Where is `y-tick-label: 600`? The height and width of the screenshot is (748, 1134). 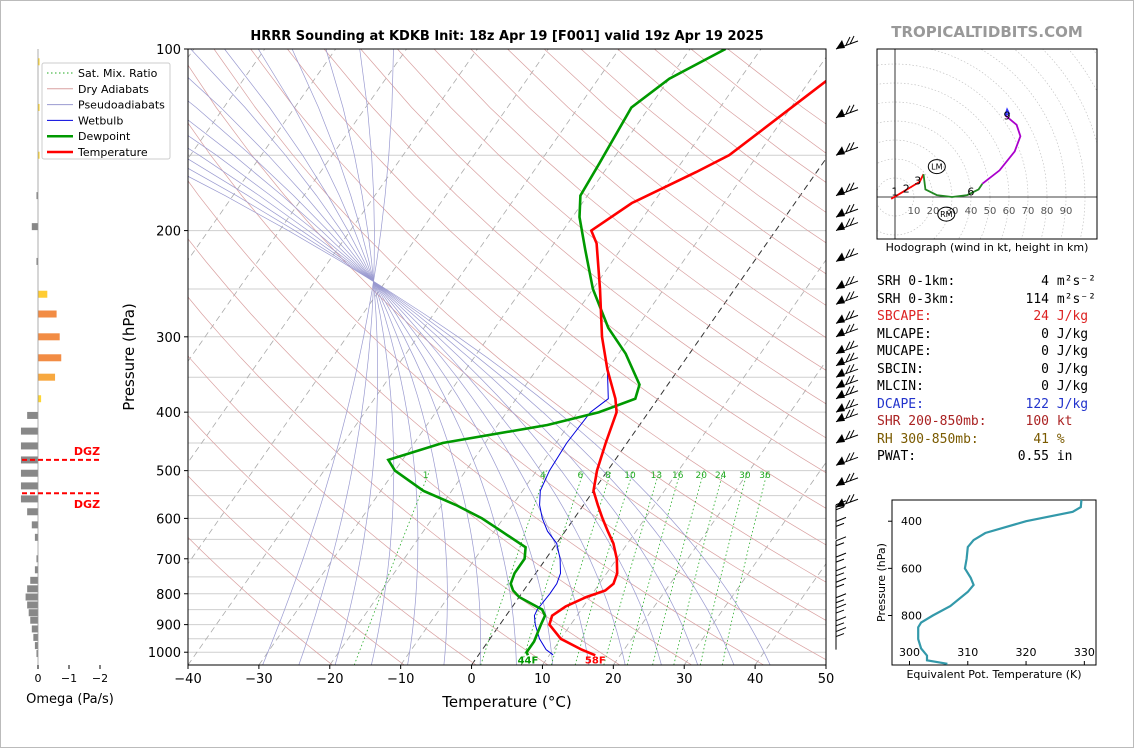
y-tick-label: 600 is located at coordinates (168, 519).